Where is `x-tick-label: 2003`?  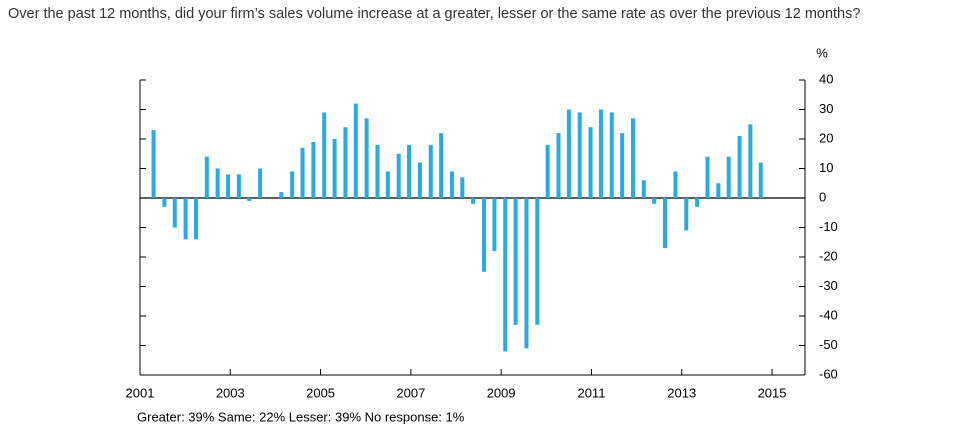 x-tick-label: 2003 is located at coordinates (230, 392).